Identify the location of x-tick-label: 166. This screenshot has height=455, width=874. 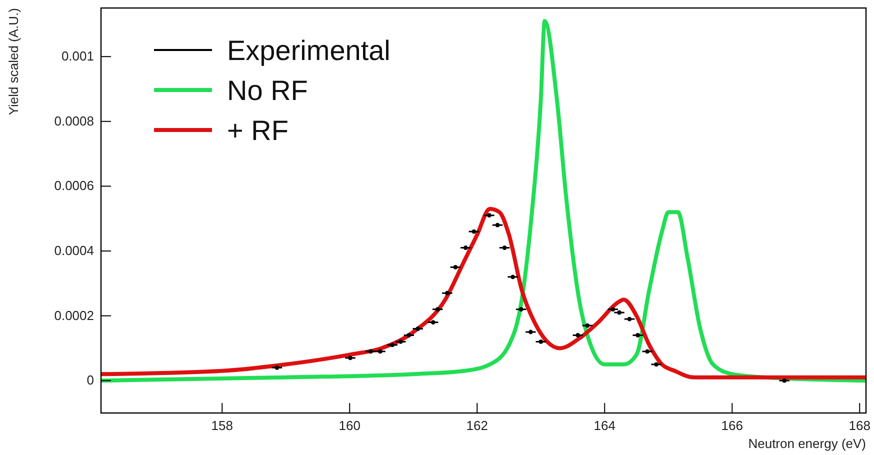
(732, 425).